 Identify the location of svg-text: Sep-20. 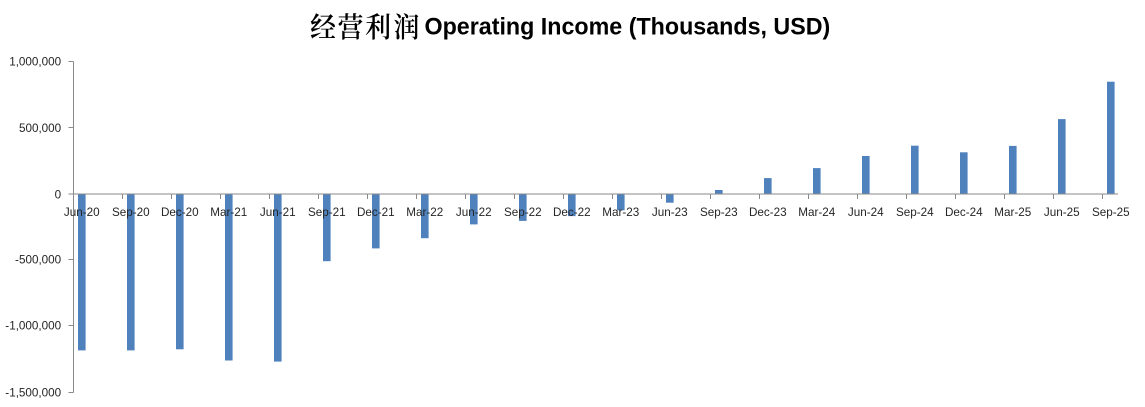
(131, 212).